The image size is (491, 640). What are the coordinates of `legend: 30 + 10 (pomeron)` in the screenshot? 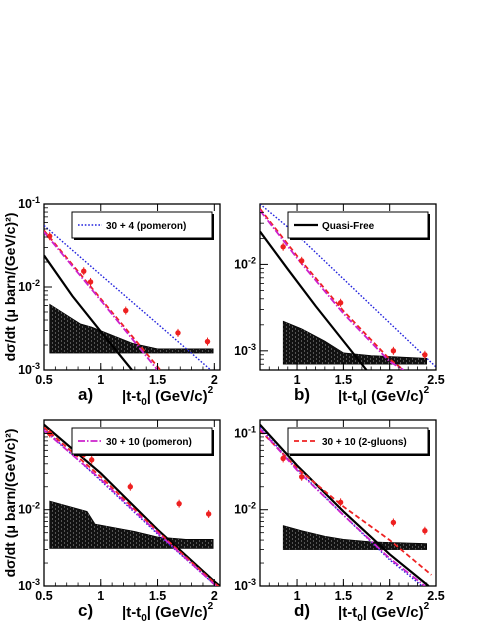 It's located at (142, 441).